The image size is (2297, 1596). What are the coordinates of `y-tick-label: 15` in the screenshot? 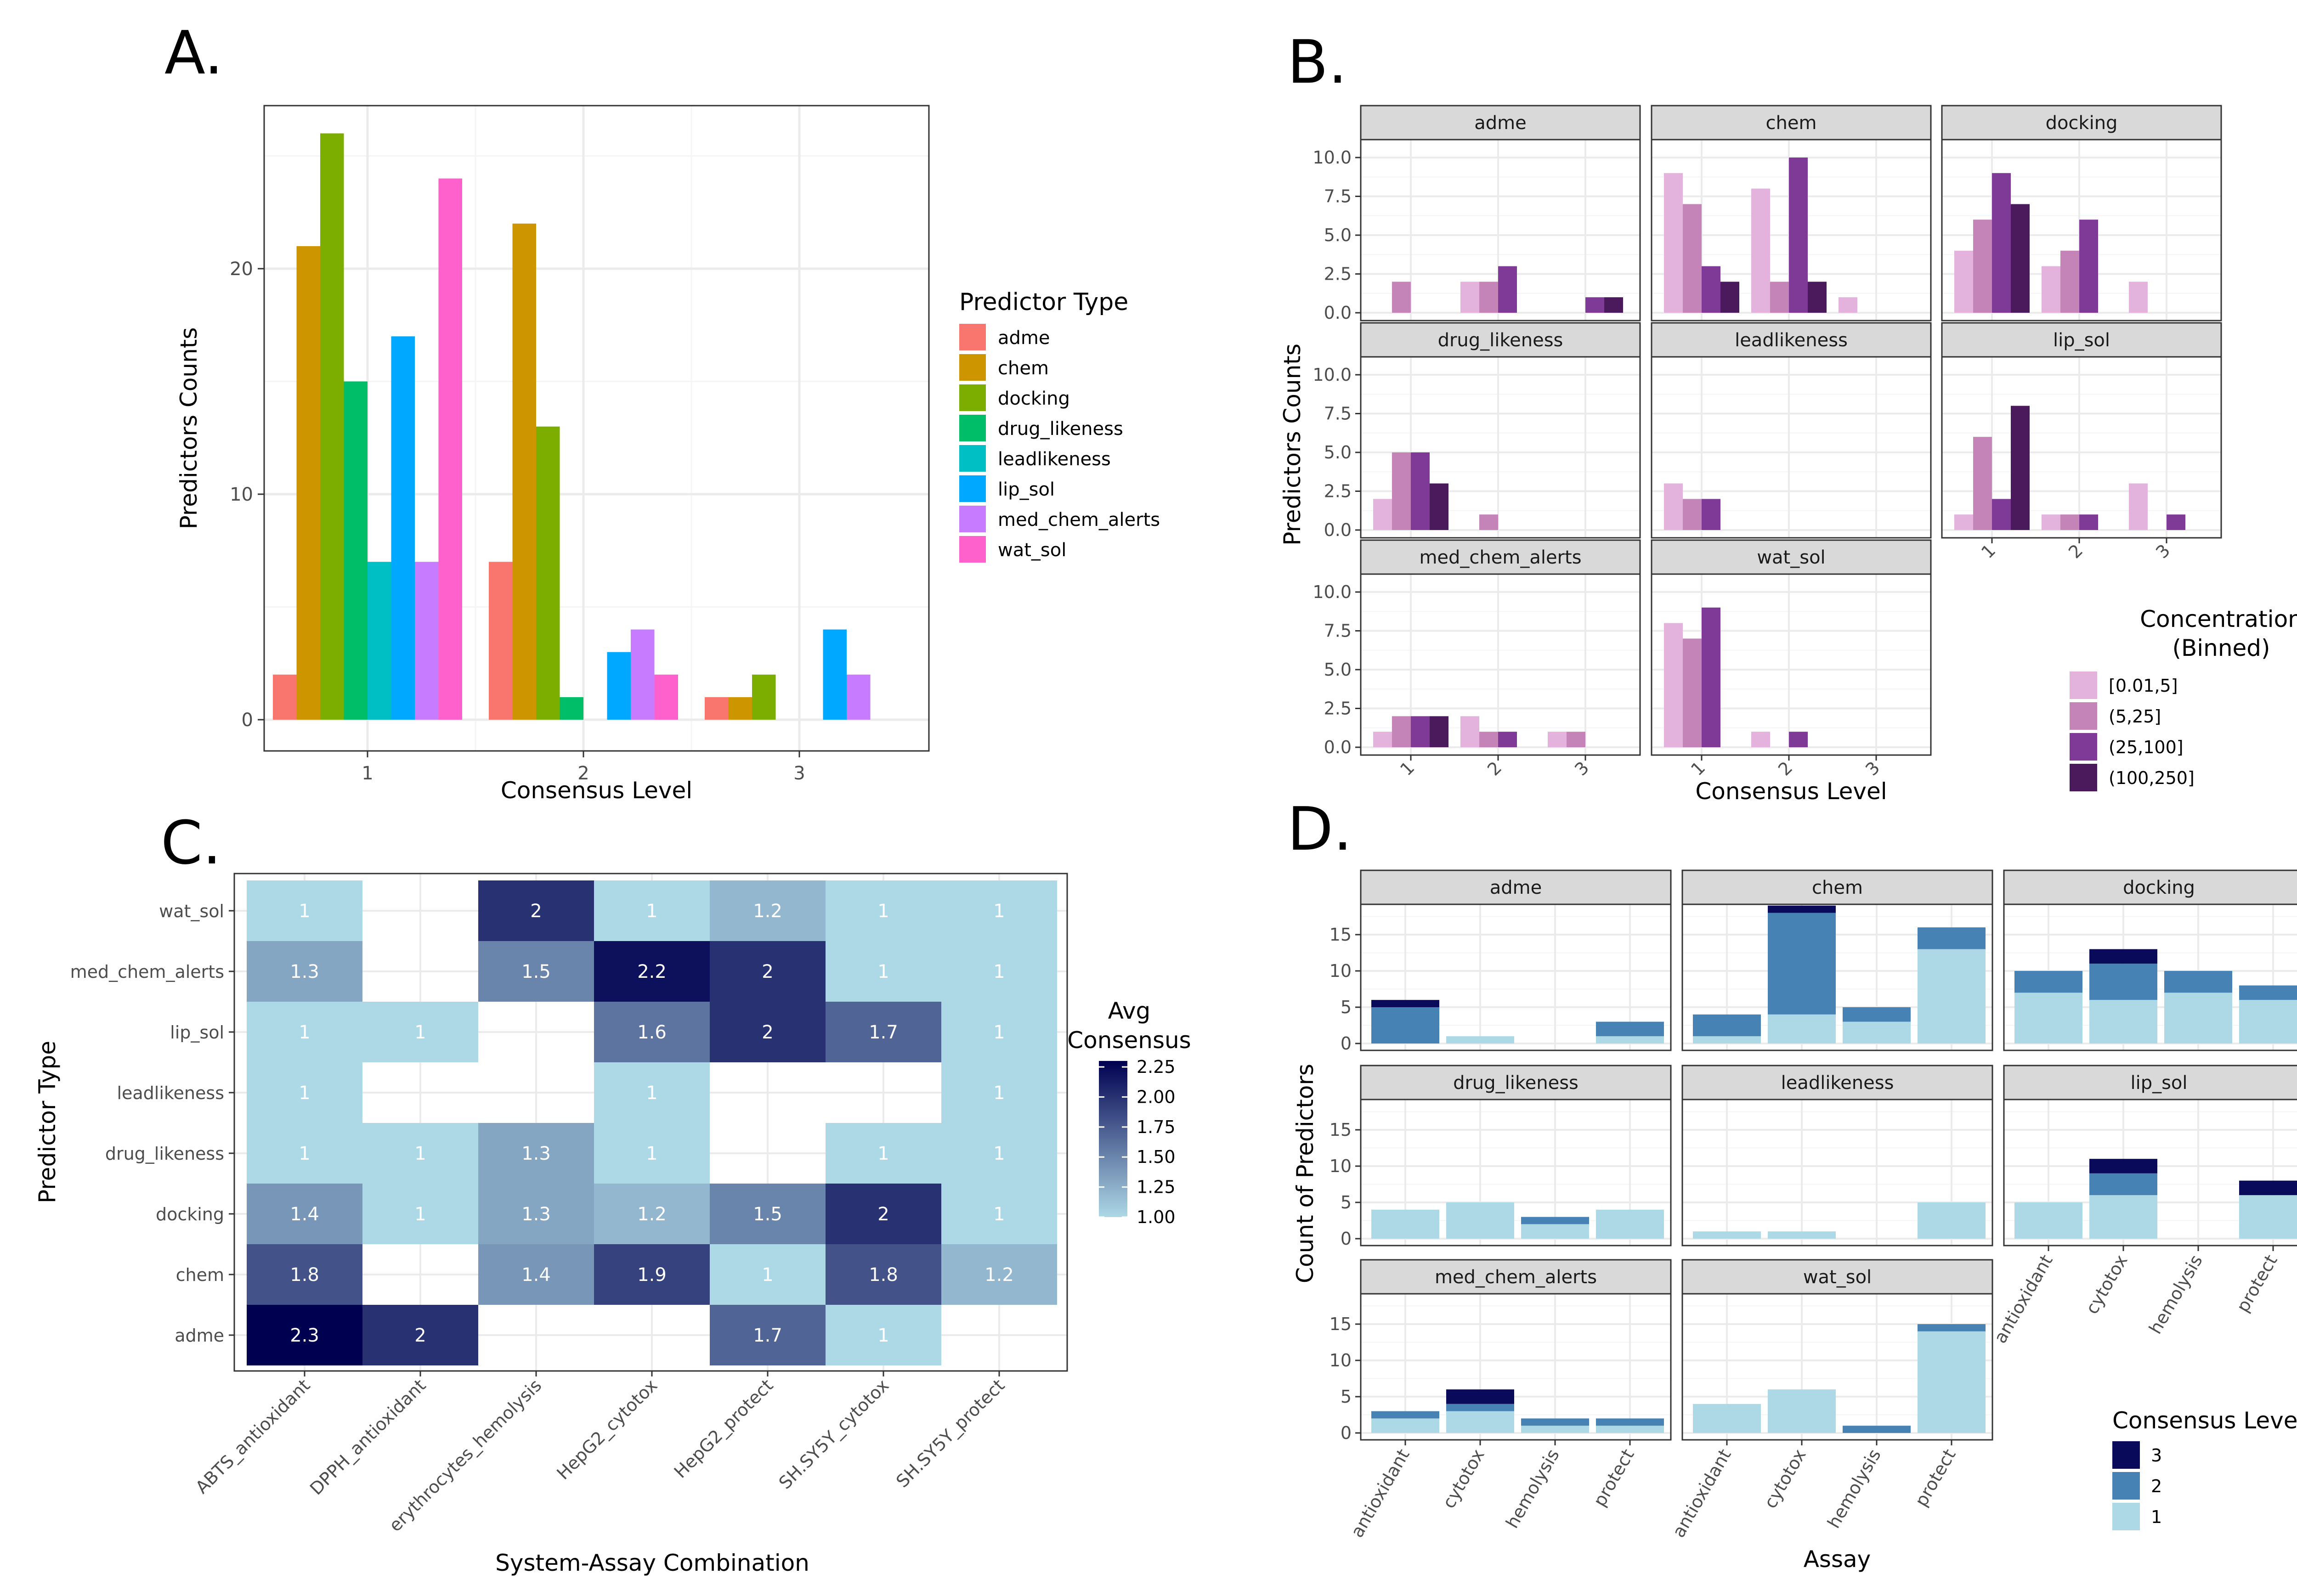 It's located at (1341, 1324).